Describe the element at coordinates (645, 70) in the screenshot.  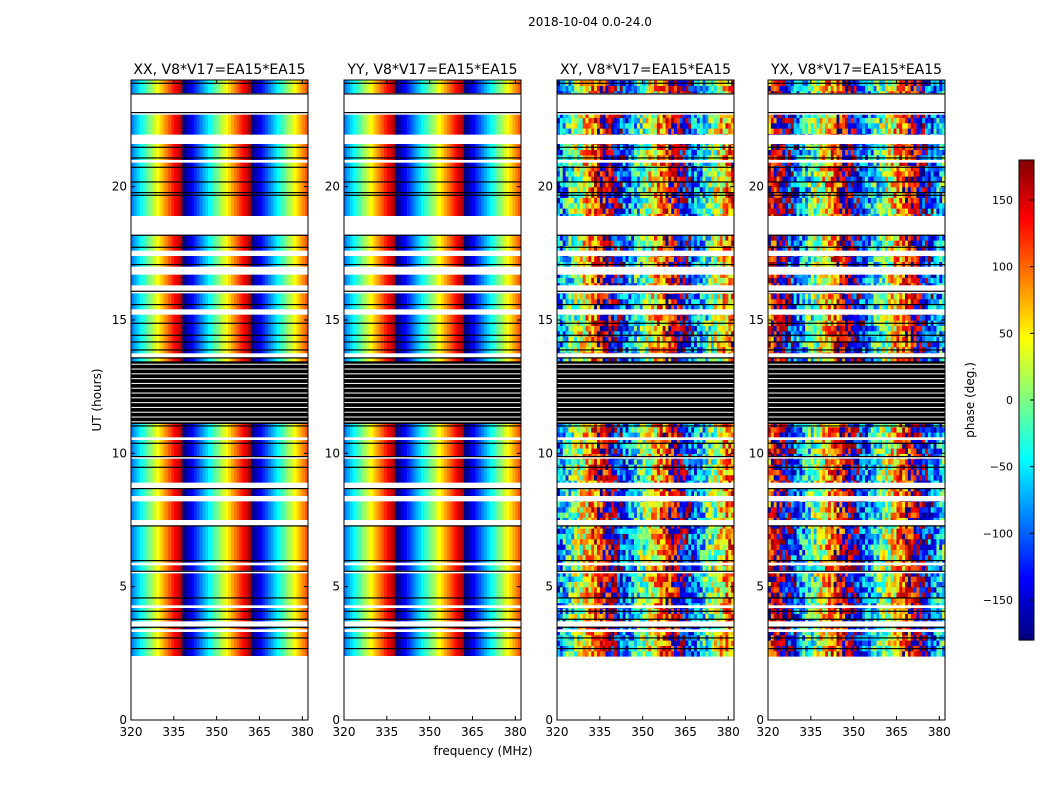
I see `panel-title: XY, V8*V17=EA15*EA15` at that location.